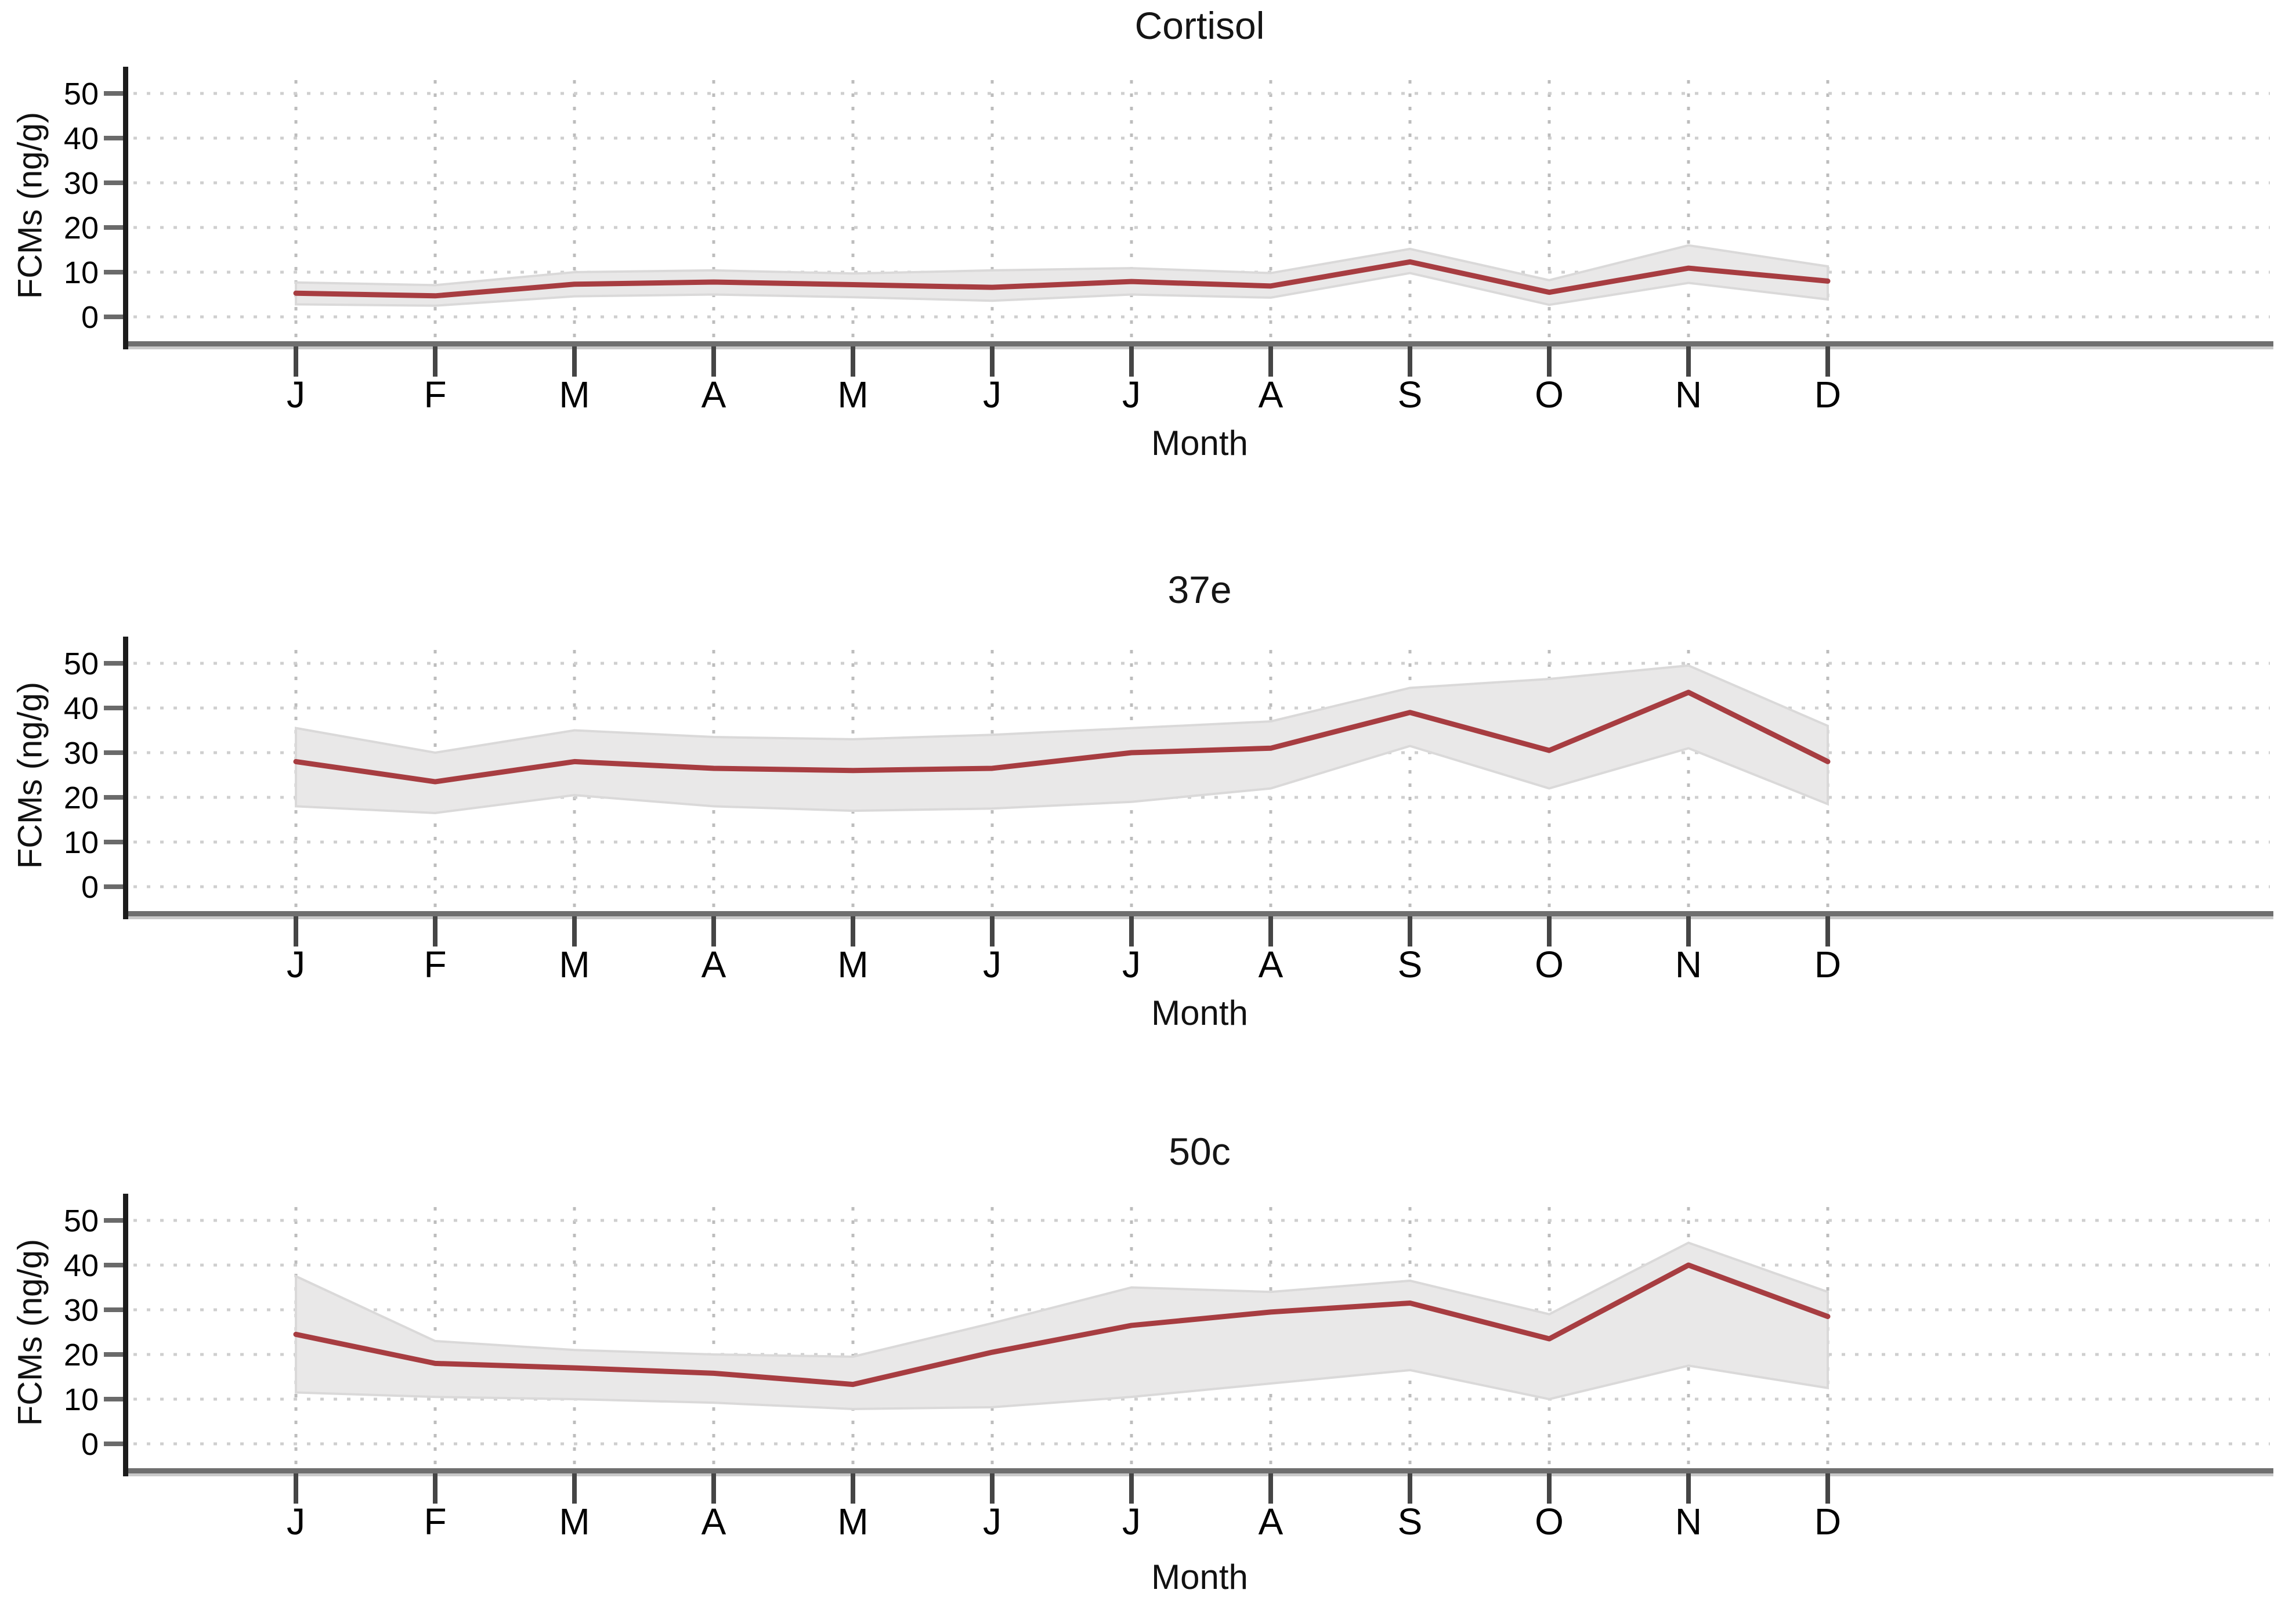 The height and width of the screenshot is (1604, 2296). What do you see at coordinates (1199, 26) in the screenshot?
I see `chart-title-cortisol: Cortisol` at bounding box center [1199, 26].